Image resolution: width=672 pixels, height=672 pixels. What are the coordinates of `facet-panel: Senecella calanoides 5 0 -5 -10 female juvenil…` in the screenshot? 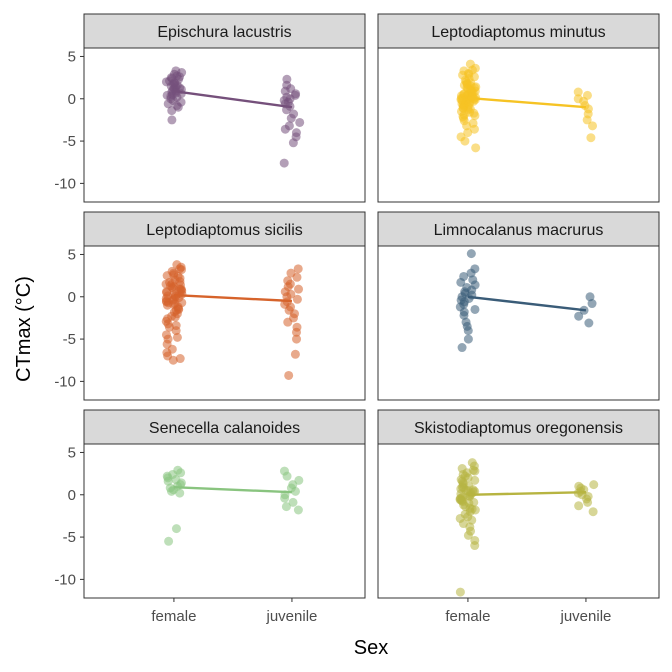 It's located at (210, 517).